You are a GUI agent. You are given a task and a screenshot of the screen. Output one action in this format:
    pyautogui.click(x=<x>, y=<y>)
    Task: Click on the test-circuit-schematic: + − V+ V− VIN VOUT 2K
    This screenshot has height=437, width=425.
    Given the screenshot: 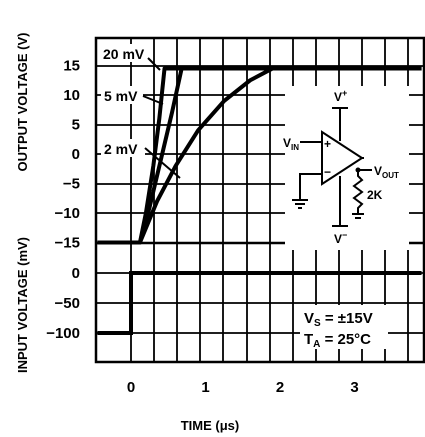 What is the action you would take?
    pyautogui.click(x=346, y=168)
    